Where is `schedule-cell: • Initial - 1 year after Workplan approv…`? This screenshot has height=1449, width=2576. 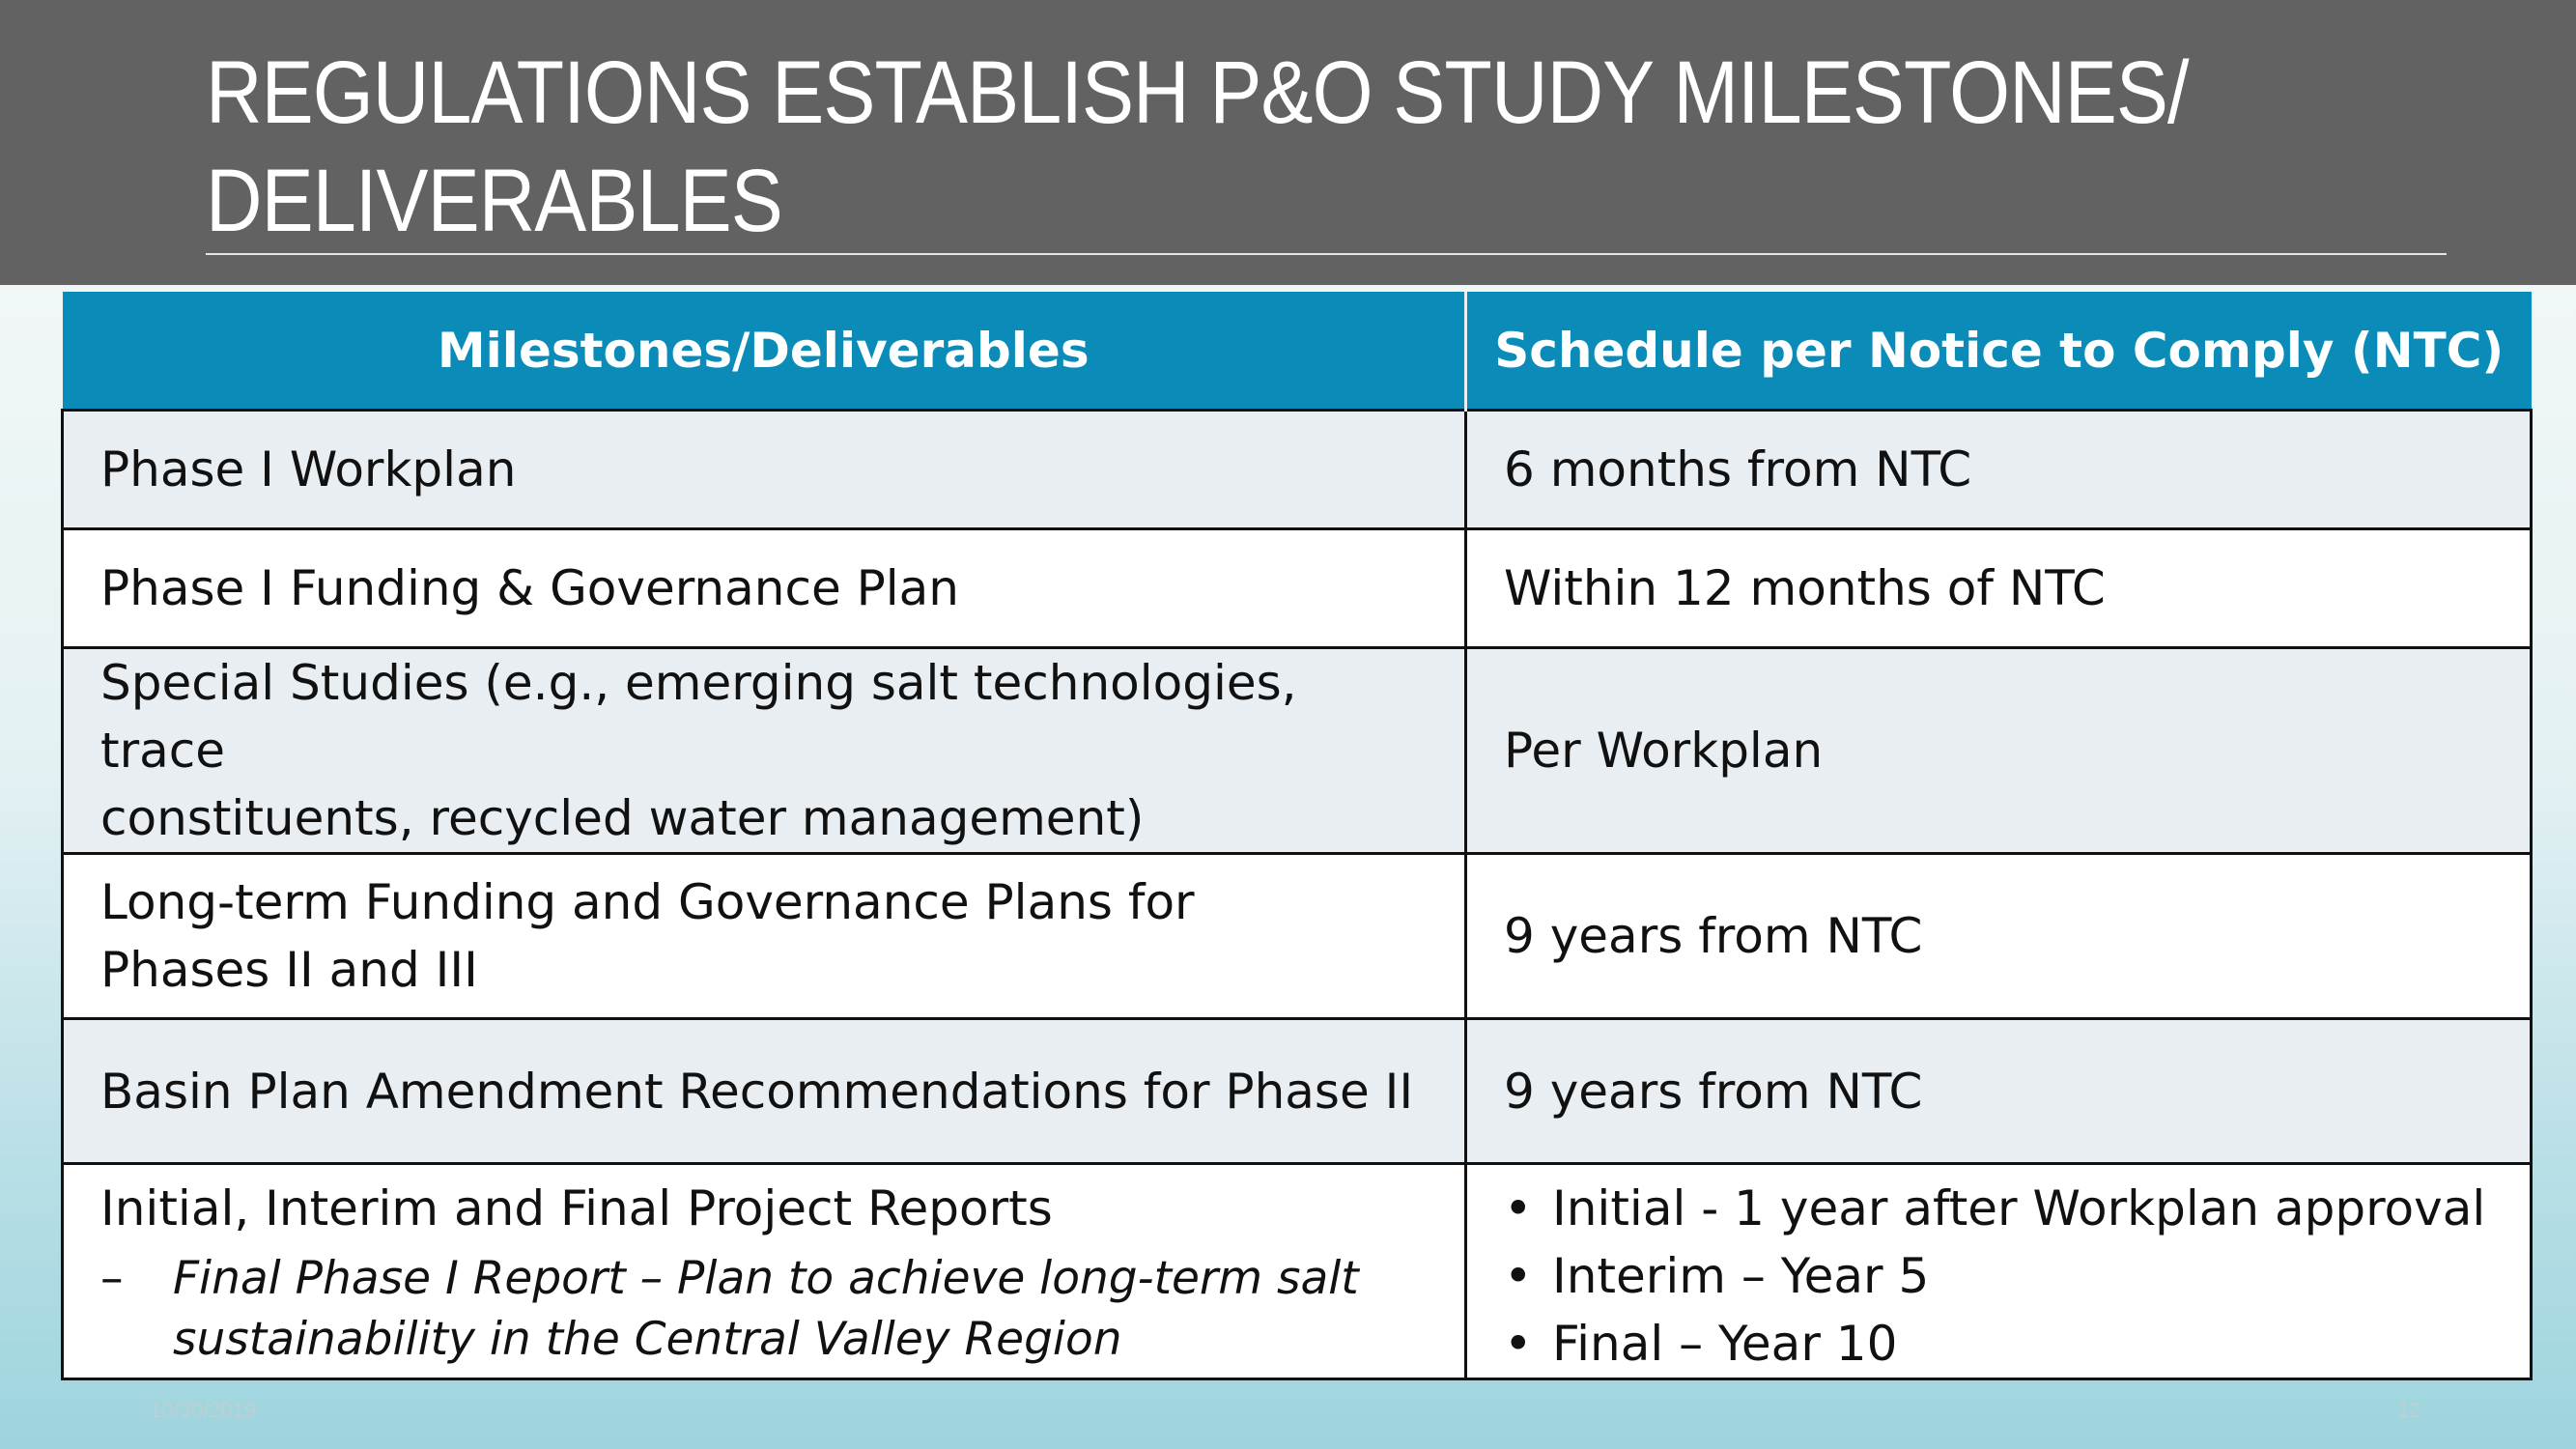 schedule-cell: • Initial - 1 year after Workplan approv… is located at coordinates (1998, 1271).